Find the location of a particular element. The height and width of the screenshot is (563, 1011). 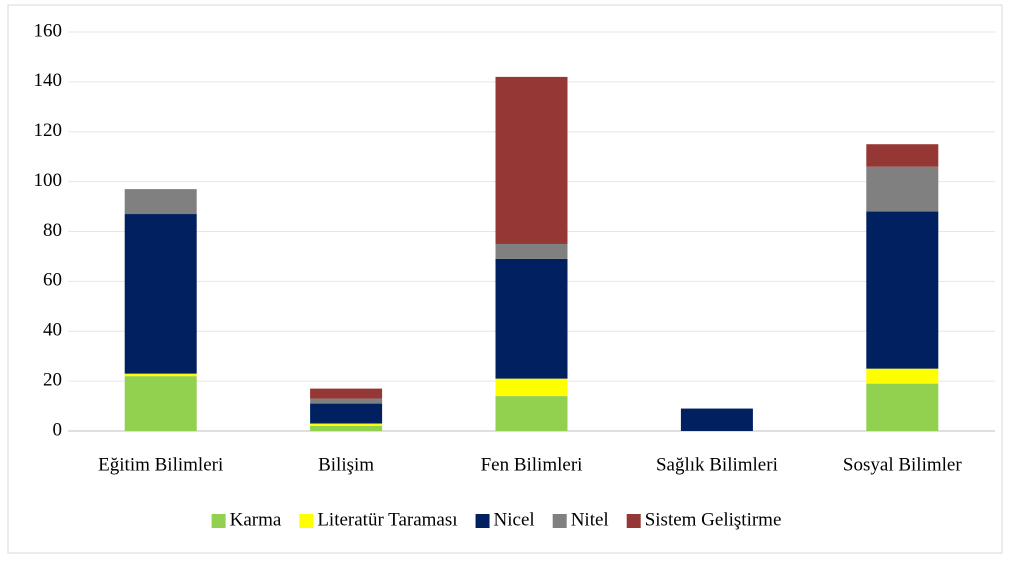

x-tick-label: Sağlık Bilimleri is located at coordinates (717, 464).